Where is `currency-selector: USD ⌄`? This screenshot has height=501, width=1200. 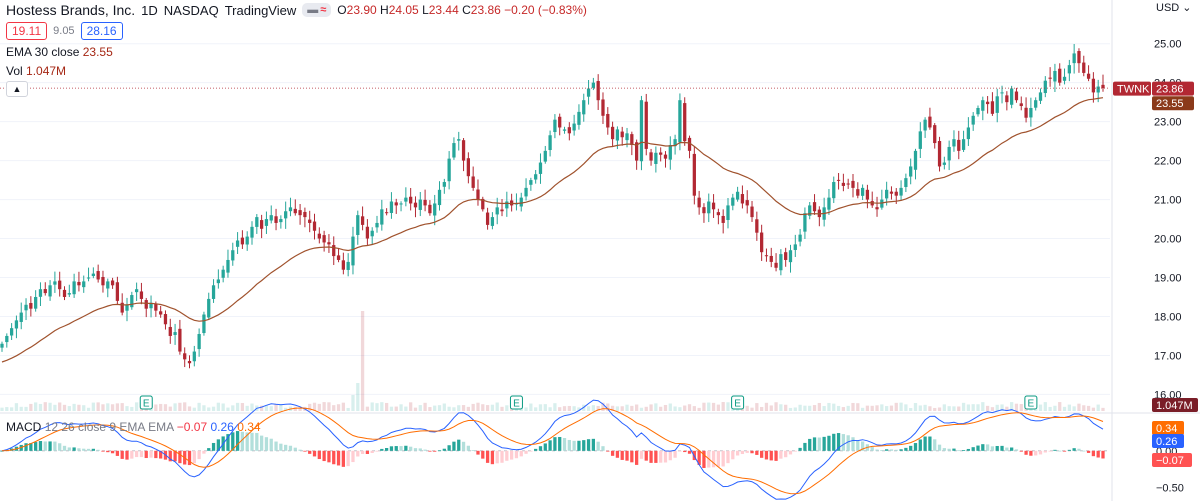
currency-selector: USD ⌄ is located at coordinates (1174, 8).